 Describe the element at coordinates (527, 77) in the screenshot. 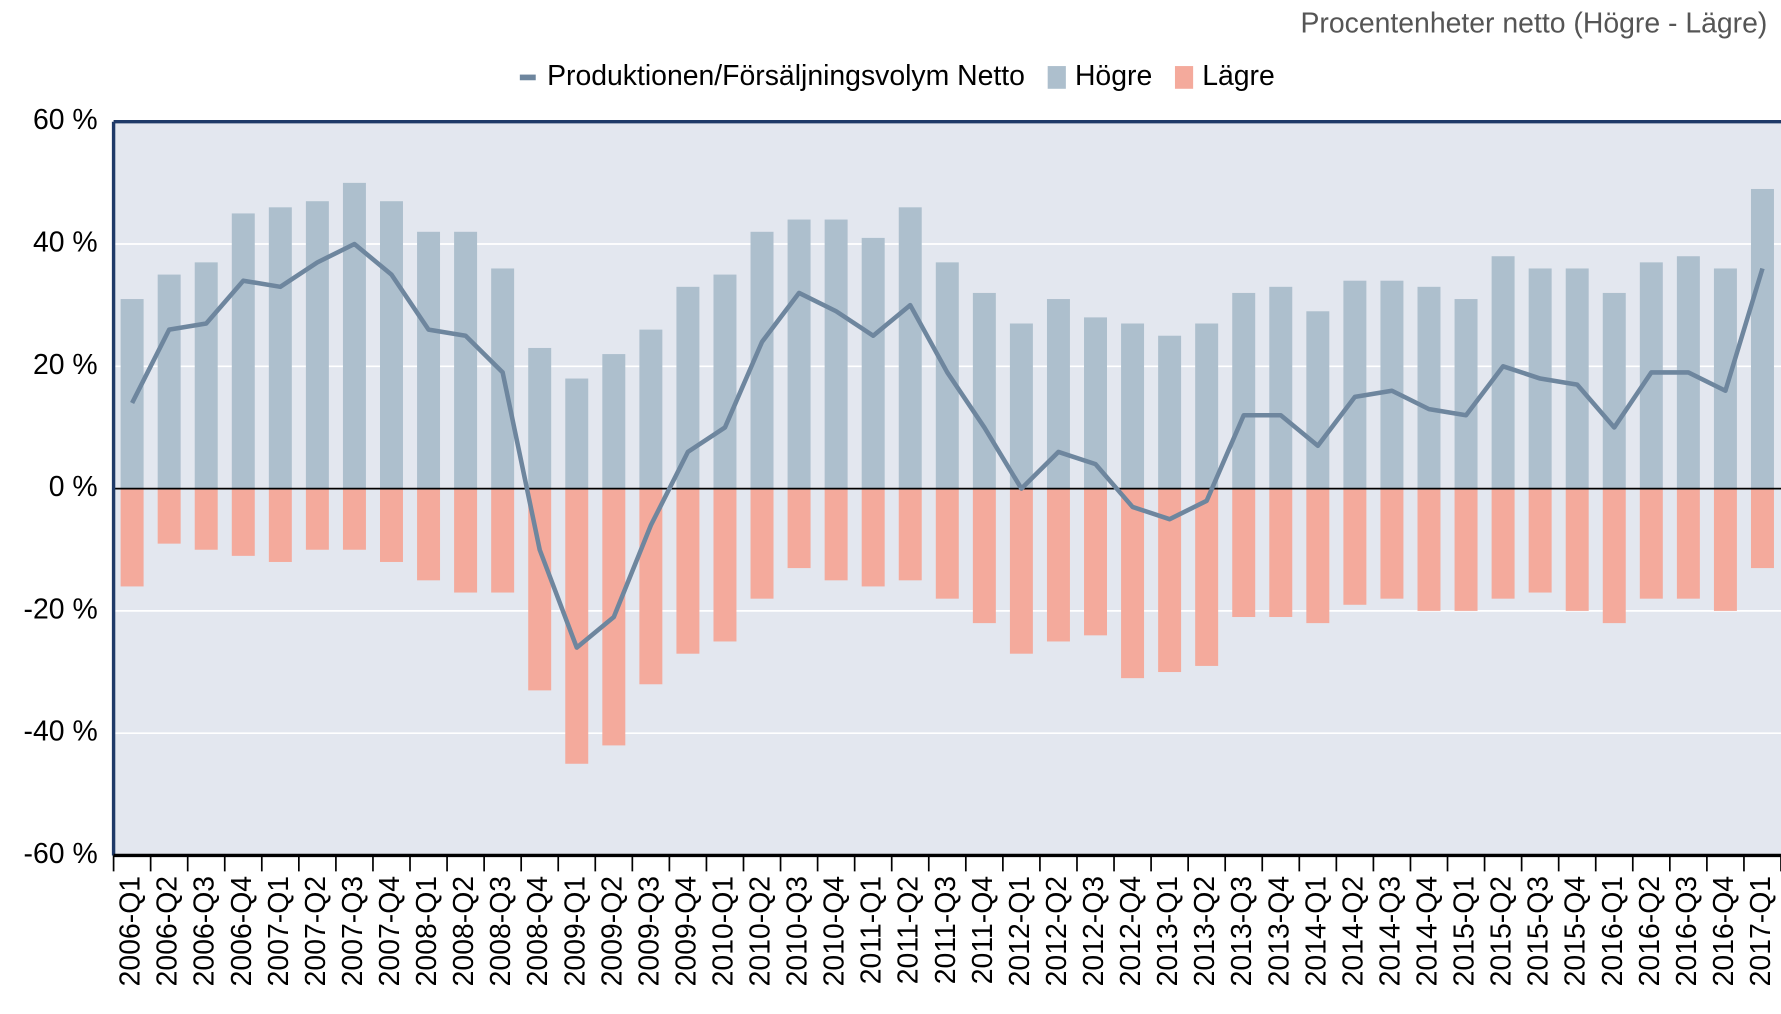

I see `legend-swatch` at that location.